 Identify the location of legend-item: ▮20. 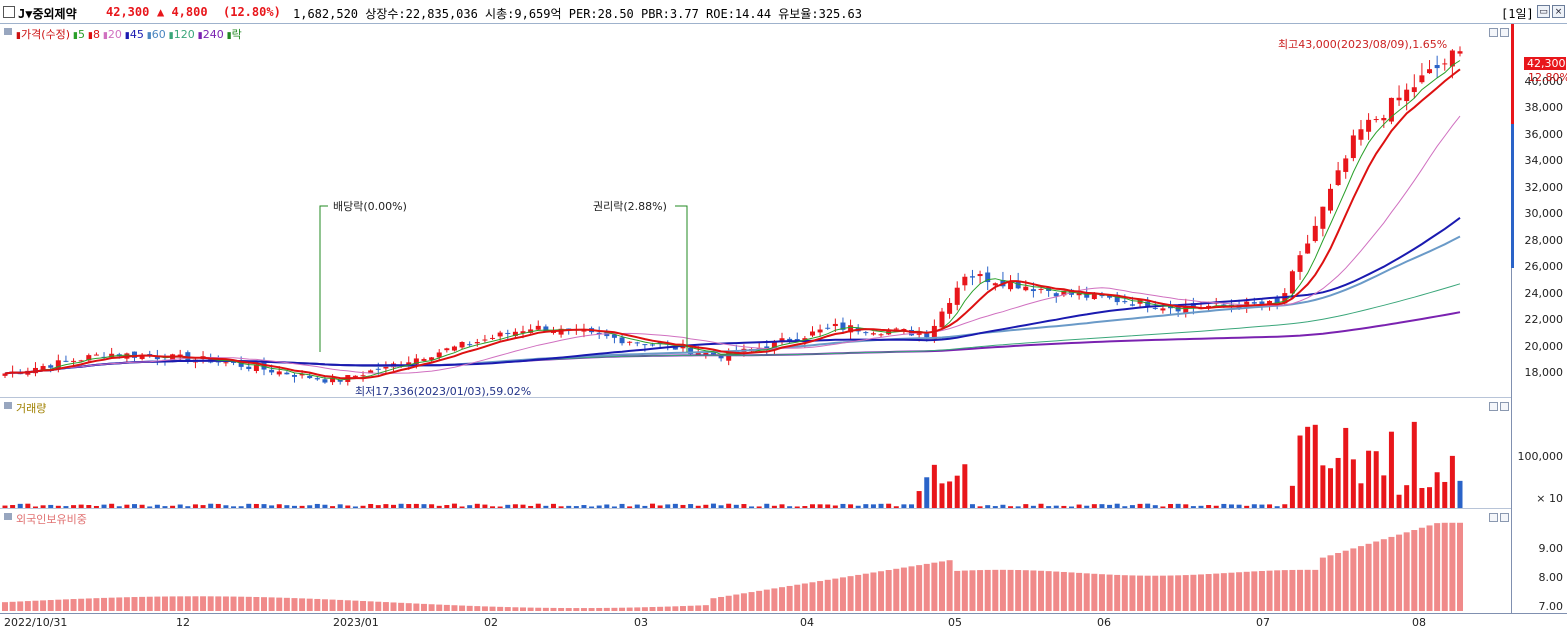
(112, 34).